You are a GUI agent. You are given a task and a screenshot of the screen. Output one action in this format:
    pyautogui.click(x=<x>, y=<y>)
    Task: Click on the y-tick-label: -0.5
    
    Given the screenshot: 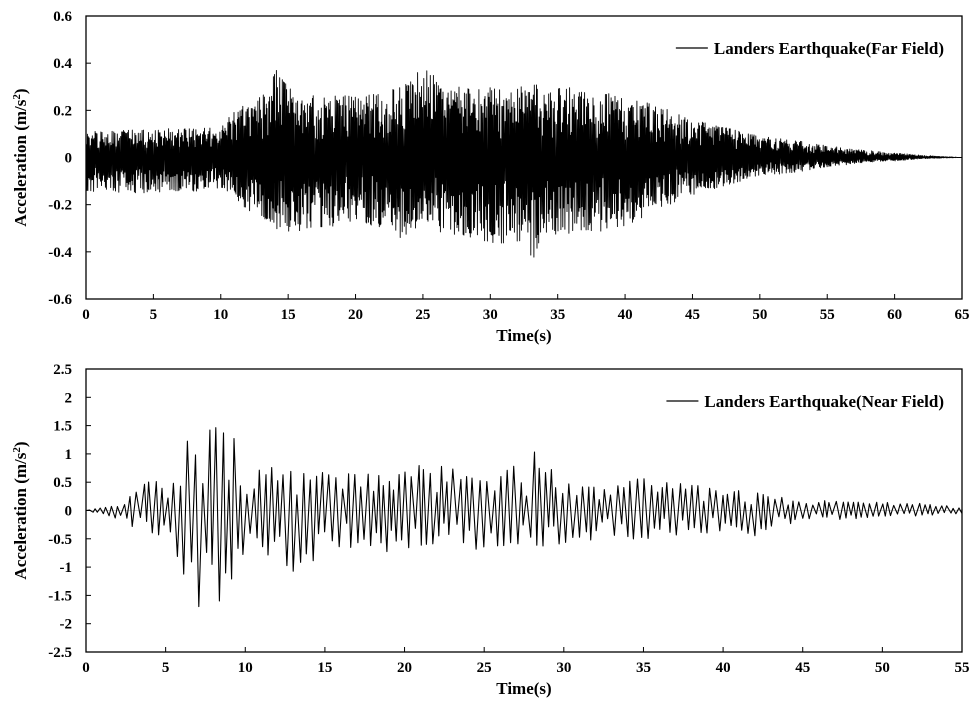 What is the action you would take?
    pyautogui.click(x=60, y=540)
    